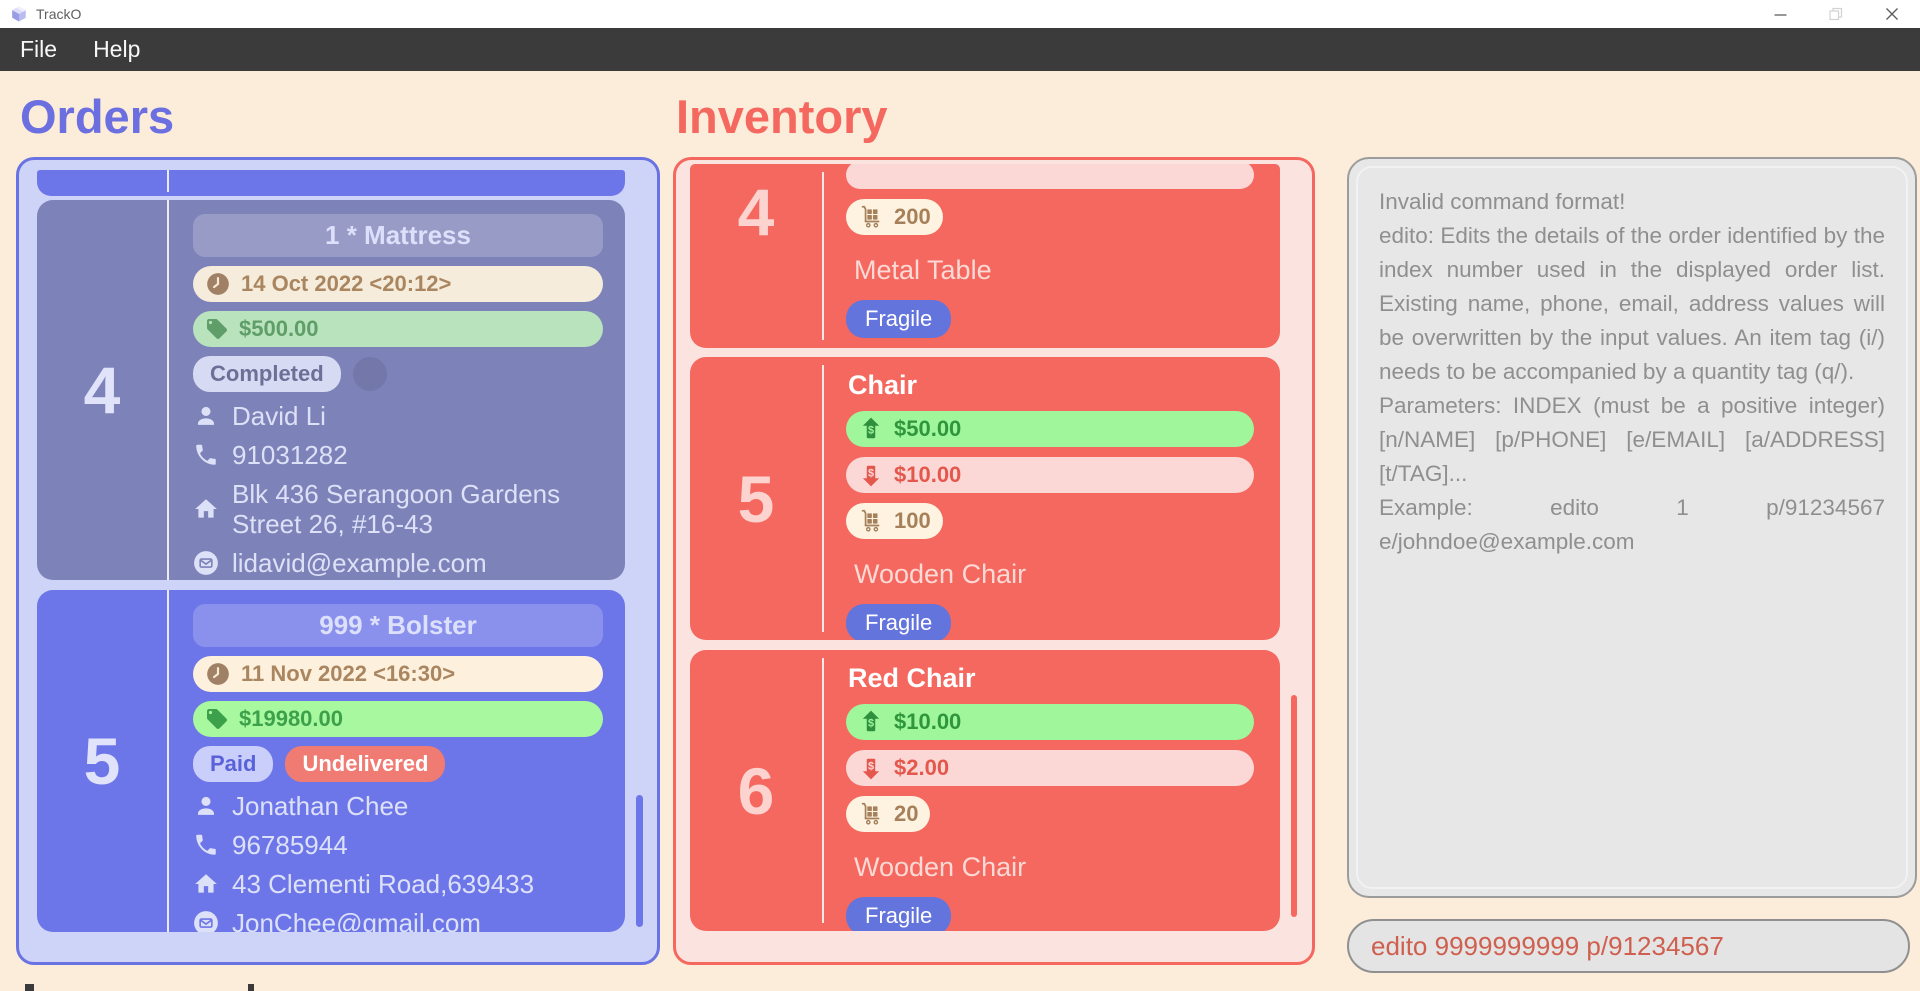 This screenshot has width=1920, height=991. I want to click on status-badge-undelivered: Undelivered, so click(365, 764).